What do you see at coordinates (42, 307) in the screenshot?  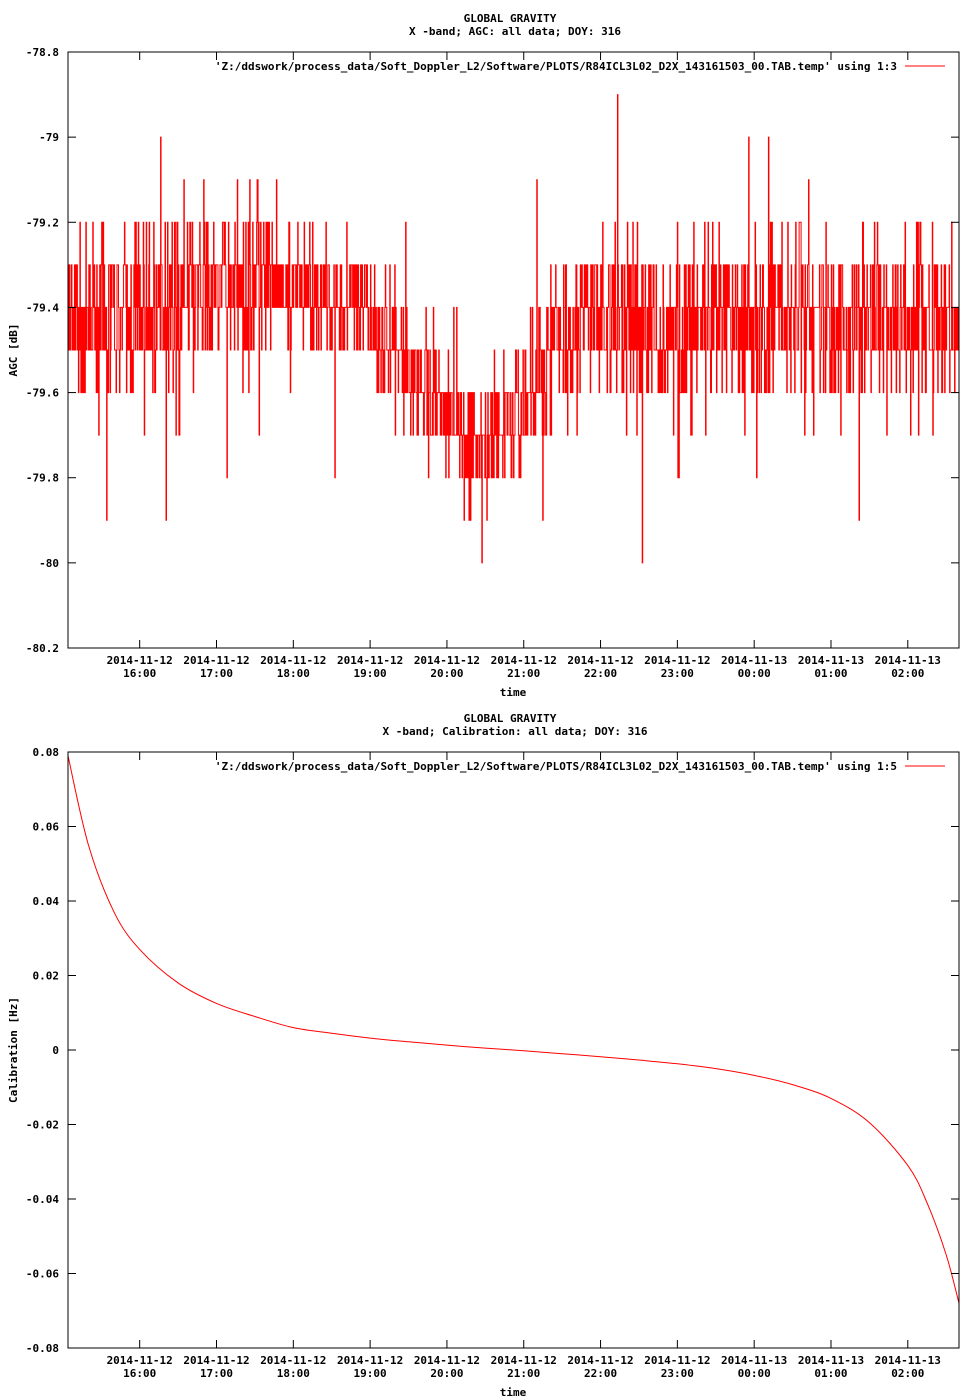 I see `y-tick-label: -79.4` at bounding box center [42, 307].